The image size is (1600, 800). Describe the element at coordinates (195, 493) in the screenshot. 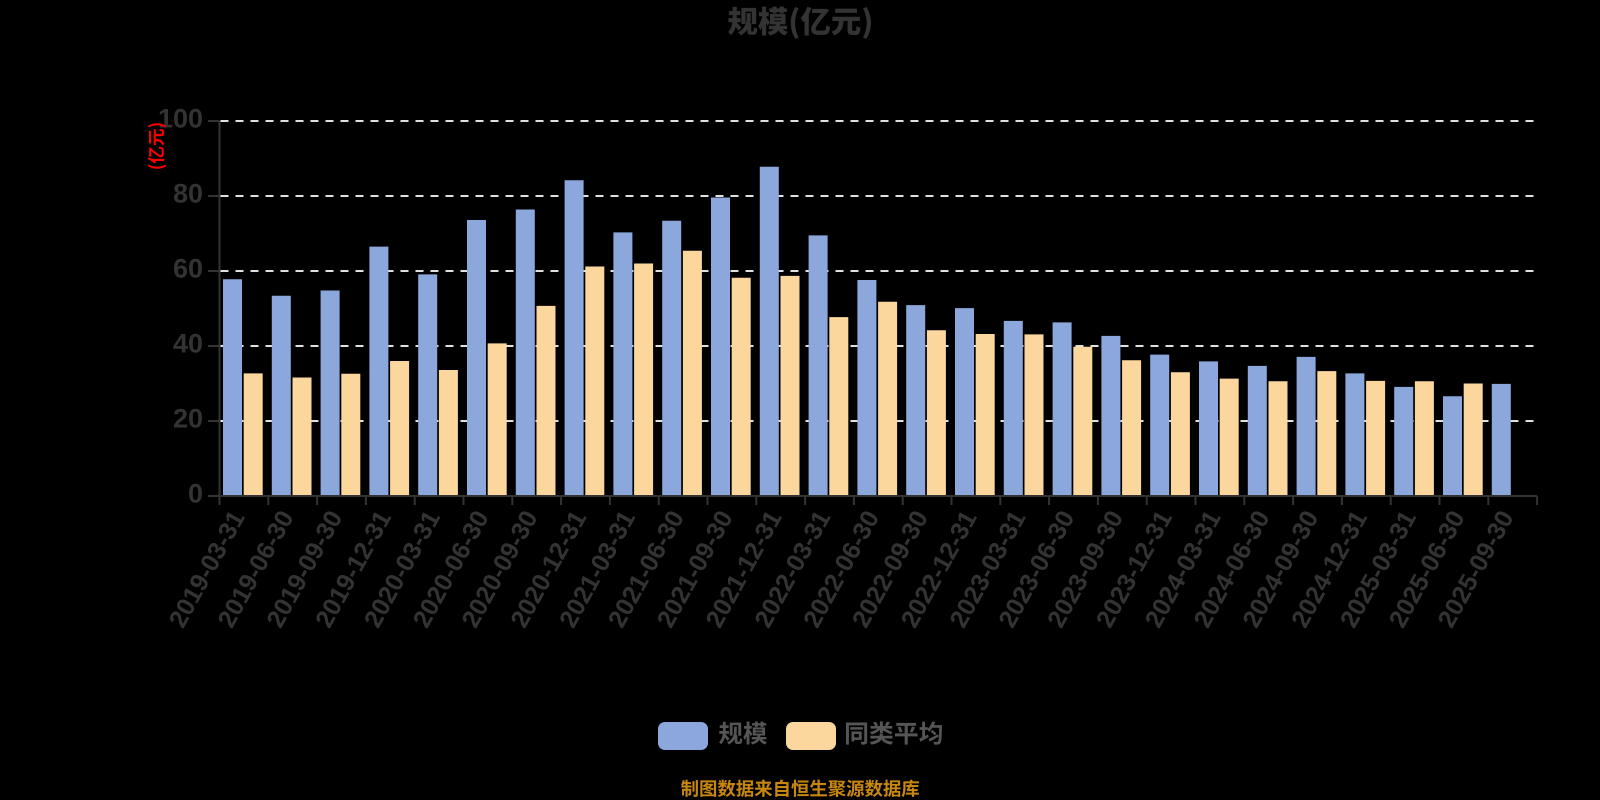

I see `svg-text: 0` at that location.